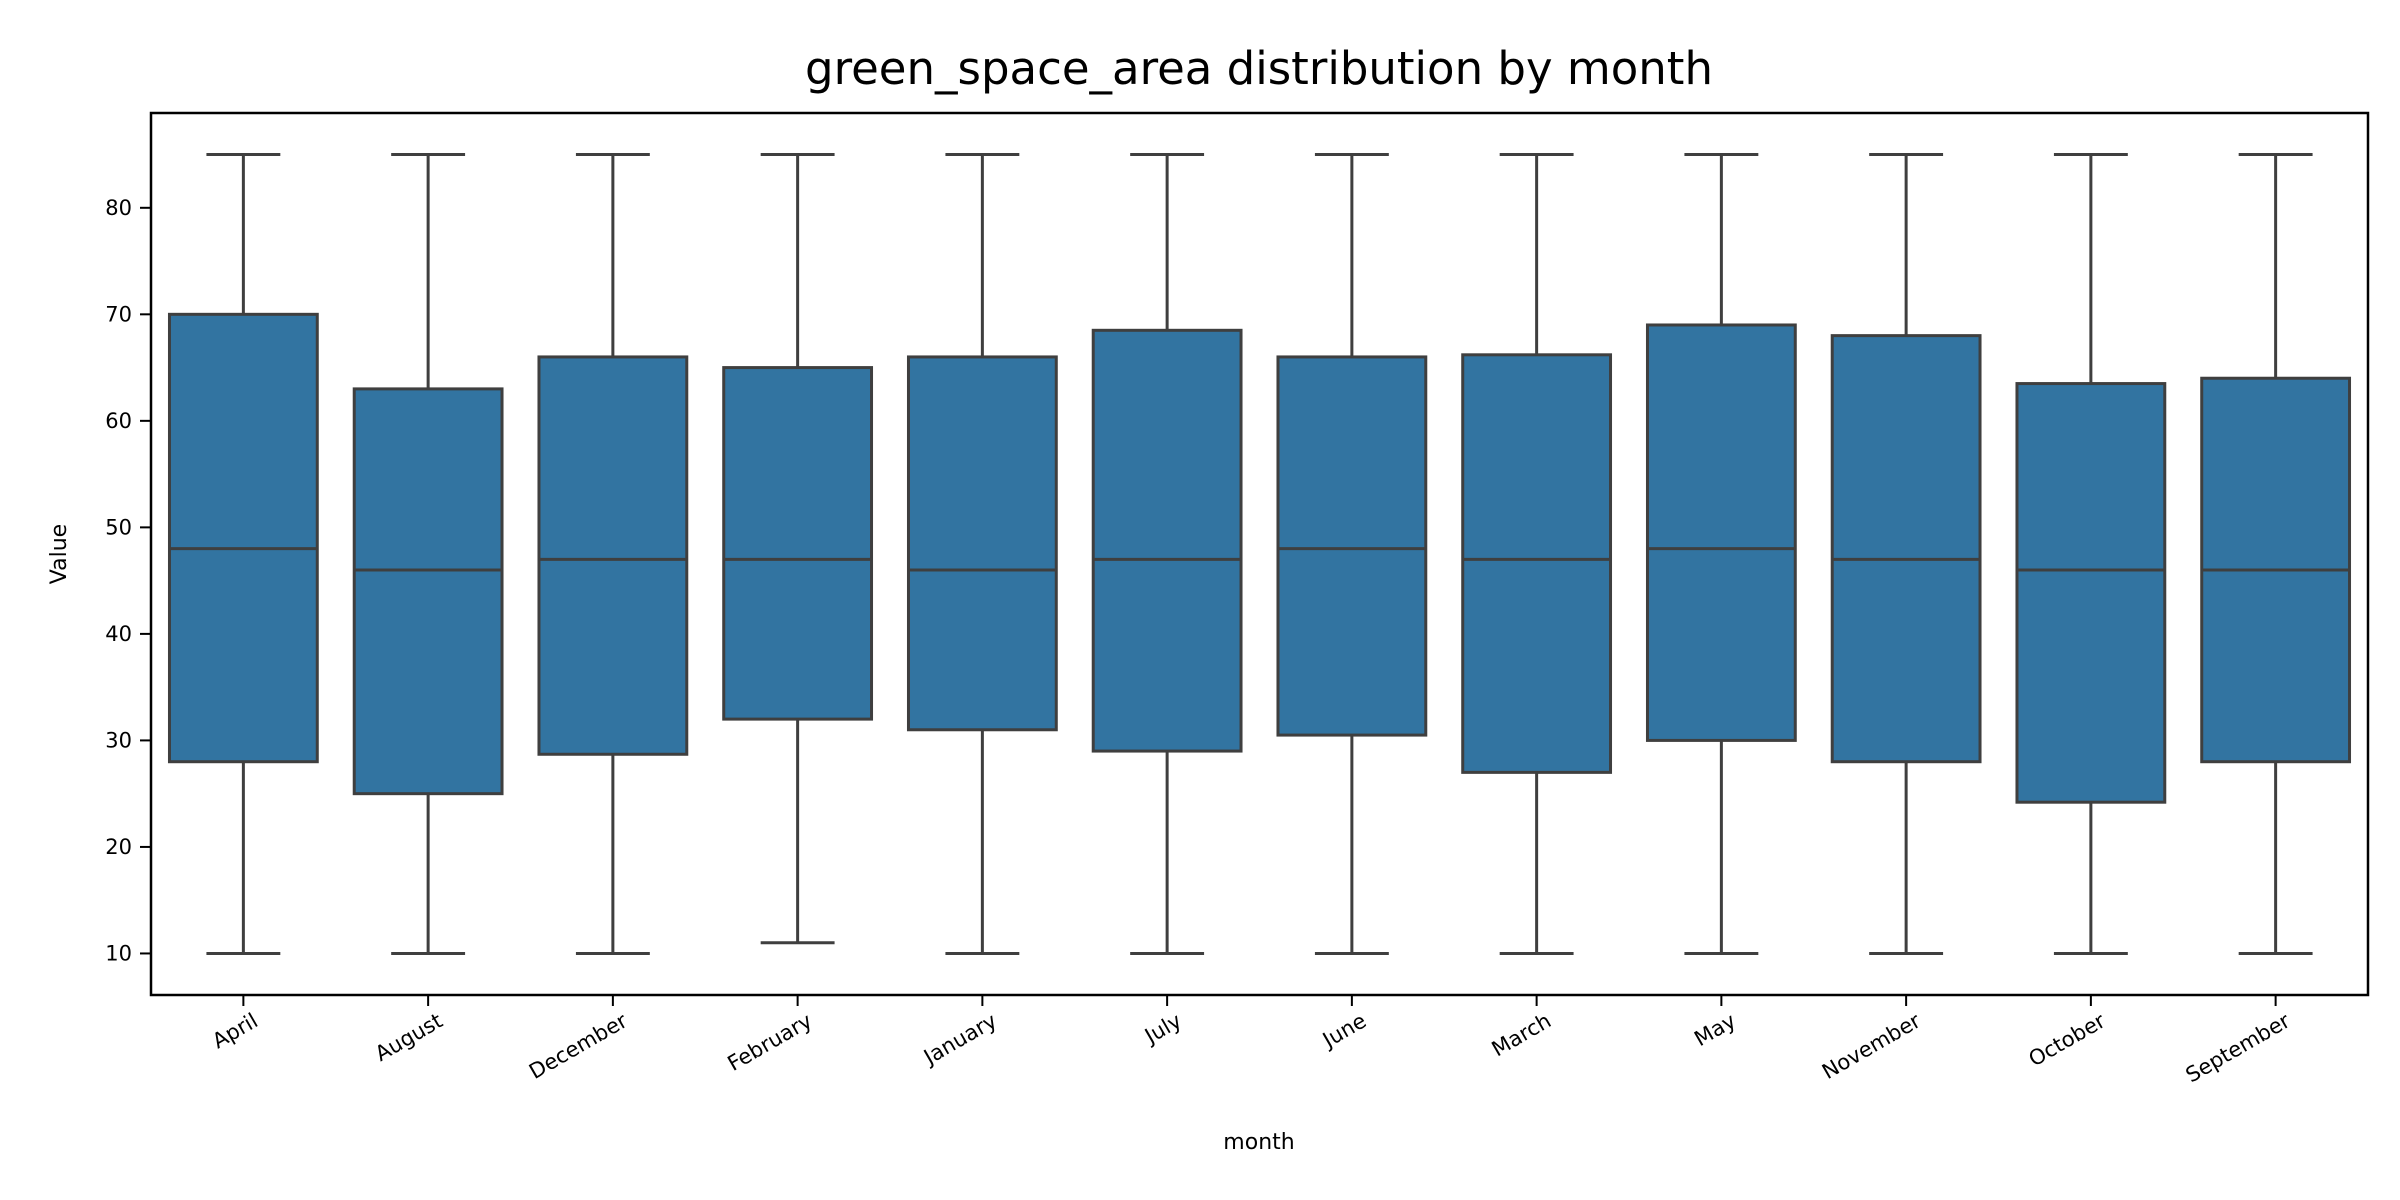  I want to click on box-january, so click(982, 554).